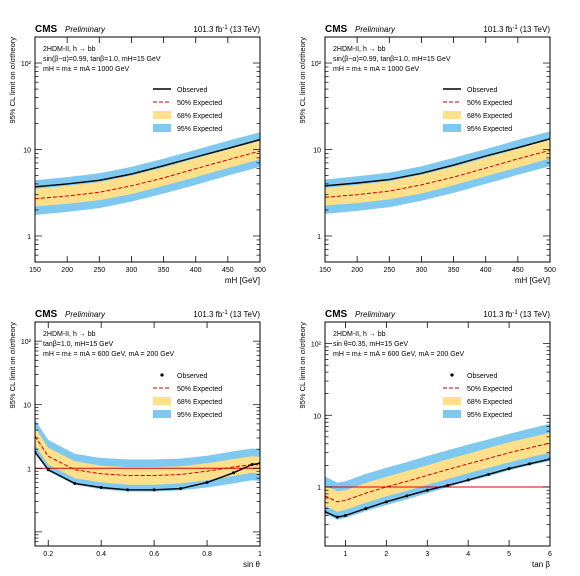  What do you see at coordinates (154, 554) in the screenshot?
I see `x-tick-label: 0.6` at bounding box center [154, 554].